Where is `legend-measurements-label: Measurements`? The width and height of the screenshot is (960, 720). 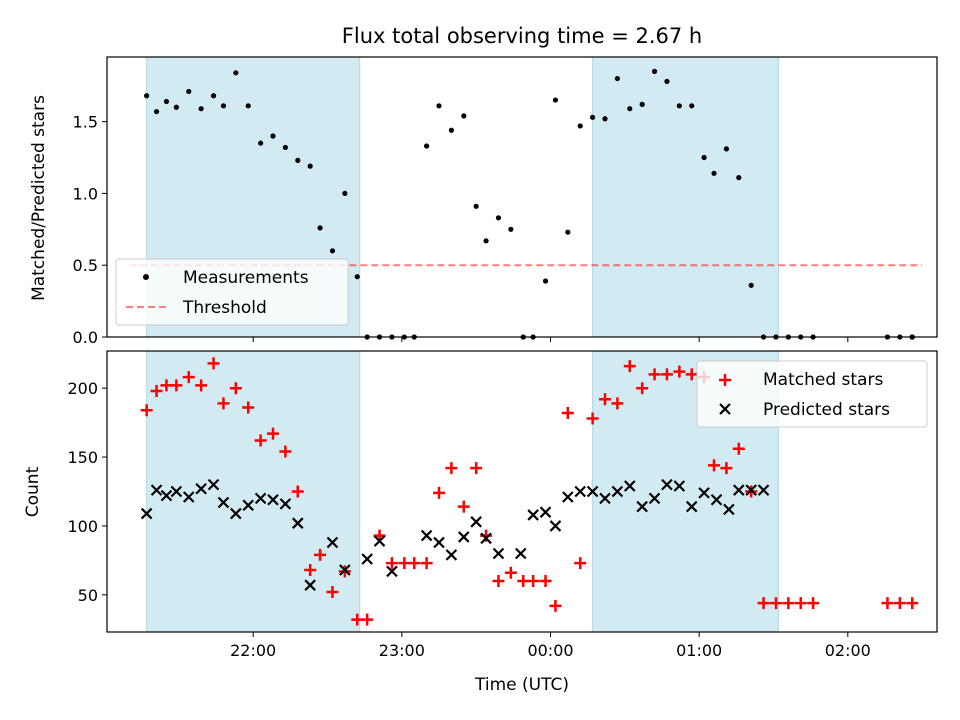 legend-measurements-label: Measurements is located at coordinates (246, 278).